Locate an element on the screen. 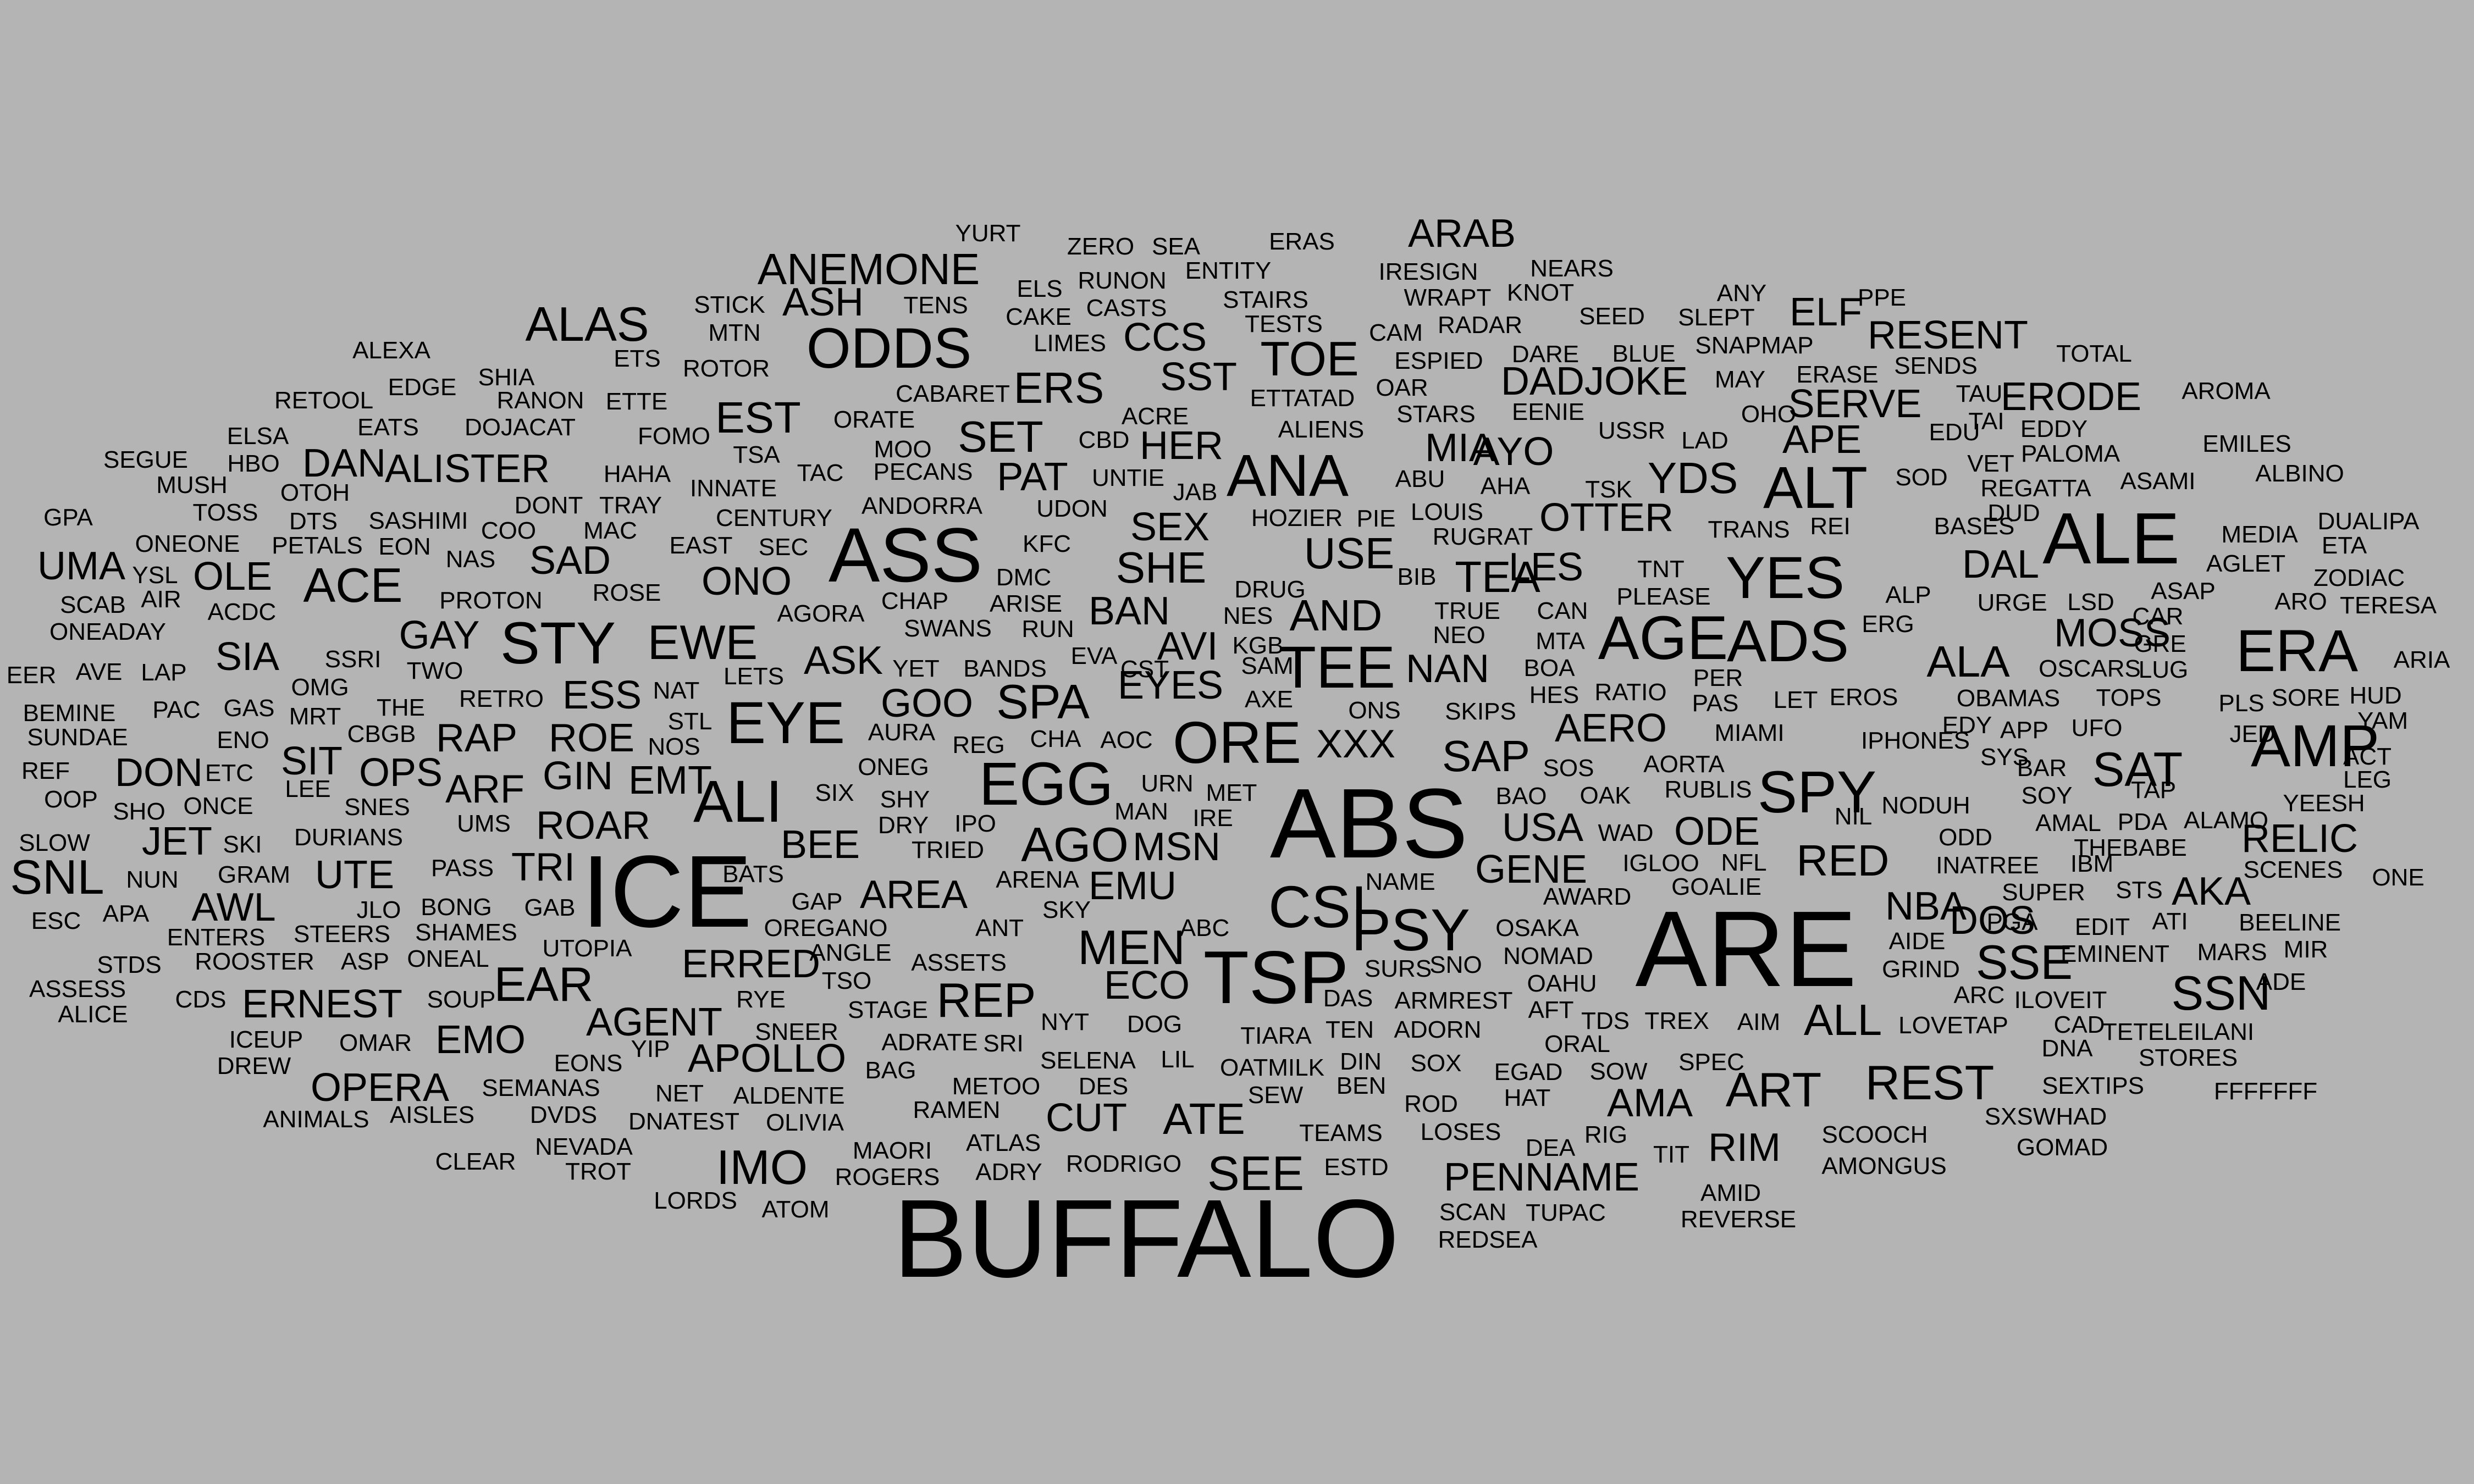 Image resolution: width=2474 pixels, height=1484 pixels. word-ago: AGO is located at coordinates (1075, 844).